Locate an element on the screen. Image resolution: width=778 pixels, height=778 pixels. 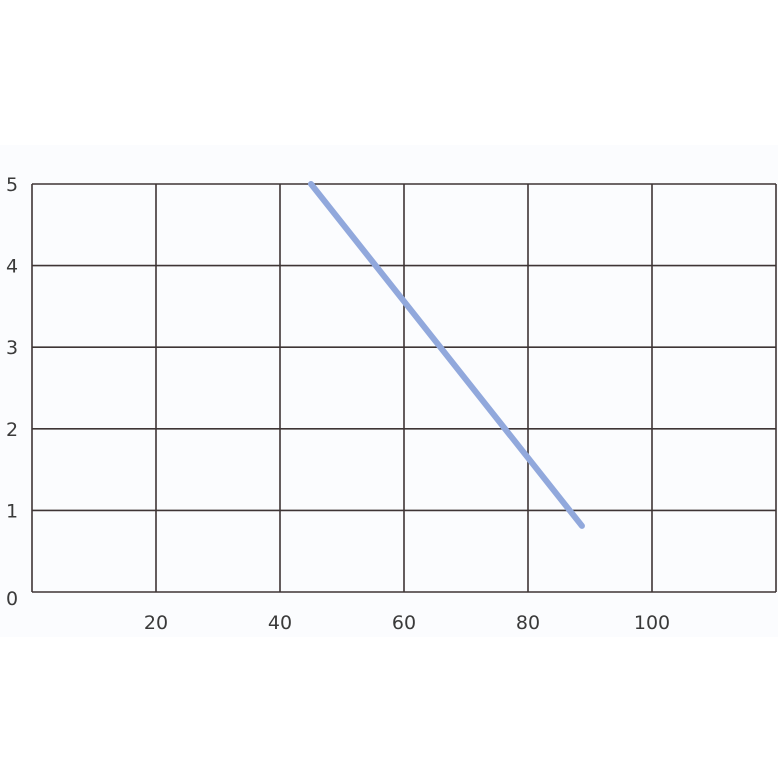
x-tick-label: 60 is located at coordinates (404, 623).